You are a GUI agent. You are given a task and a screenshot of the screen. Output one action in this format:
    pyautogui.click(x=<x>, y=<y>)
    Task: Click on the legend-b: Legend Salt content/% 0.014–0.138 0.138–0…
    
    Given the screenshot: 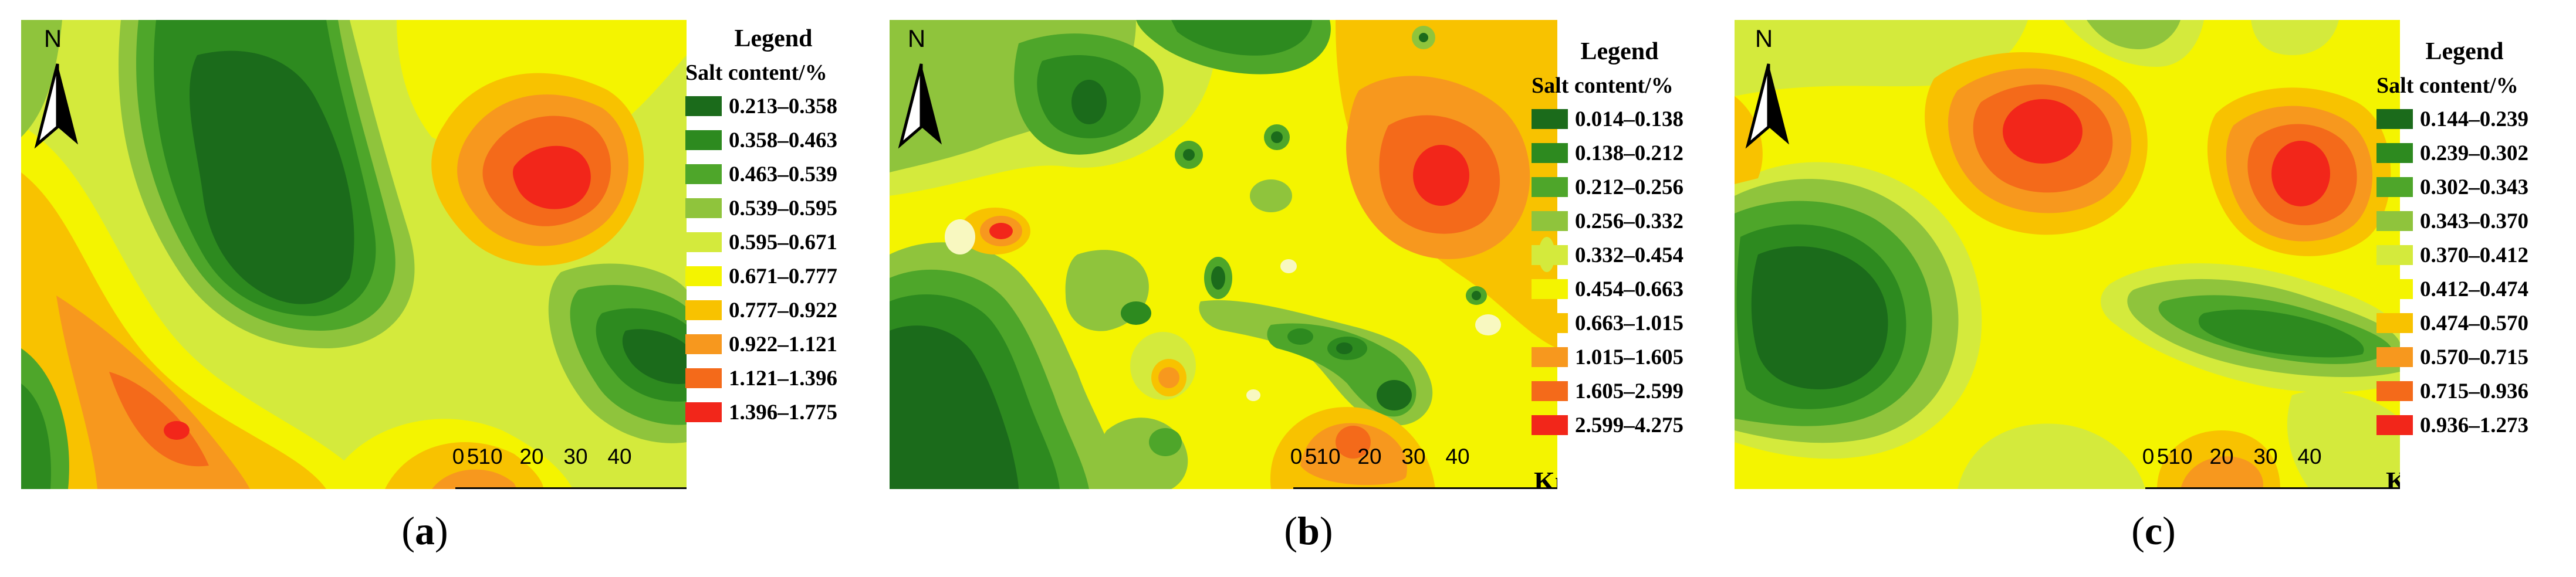 What is the action you would take?
    pyautogui.click(x=1628, y=238)
    